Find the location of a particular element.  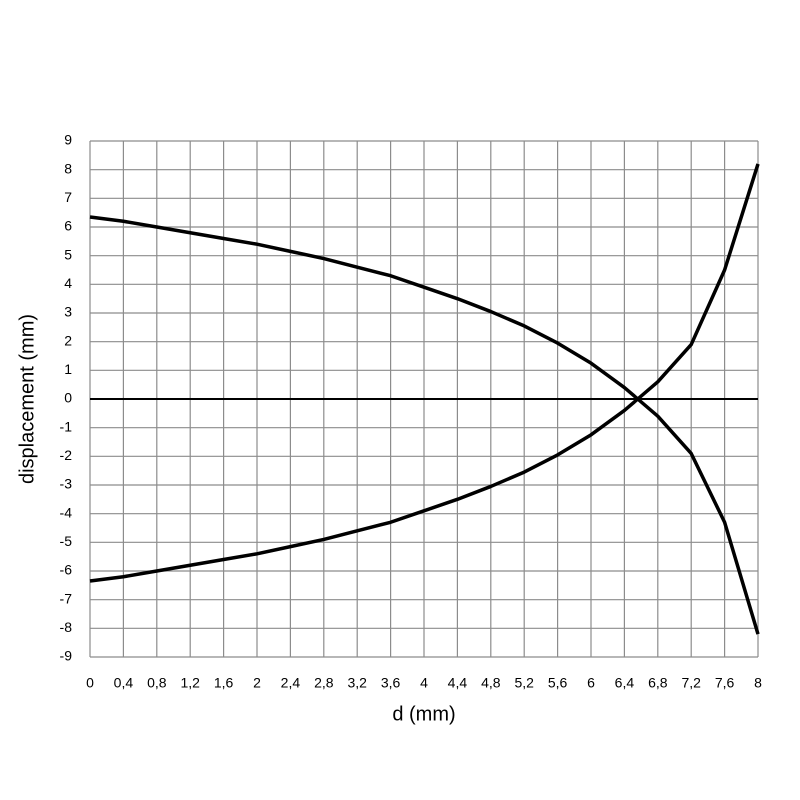

y-tick-label: -5 is located at coordinates (66, 541).